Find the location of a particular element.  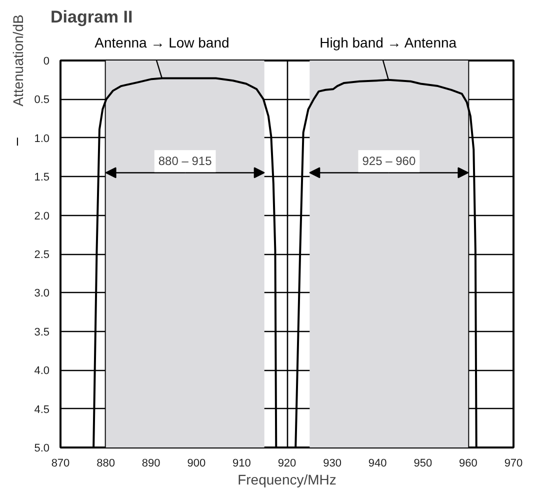

x-tick-label: 870 is located at coordinates (60, 464).